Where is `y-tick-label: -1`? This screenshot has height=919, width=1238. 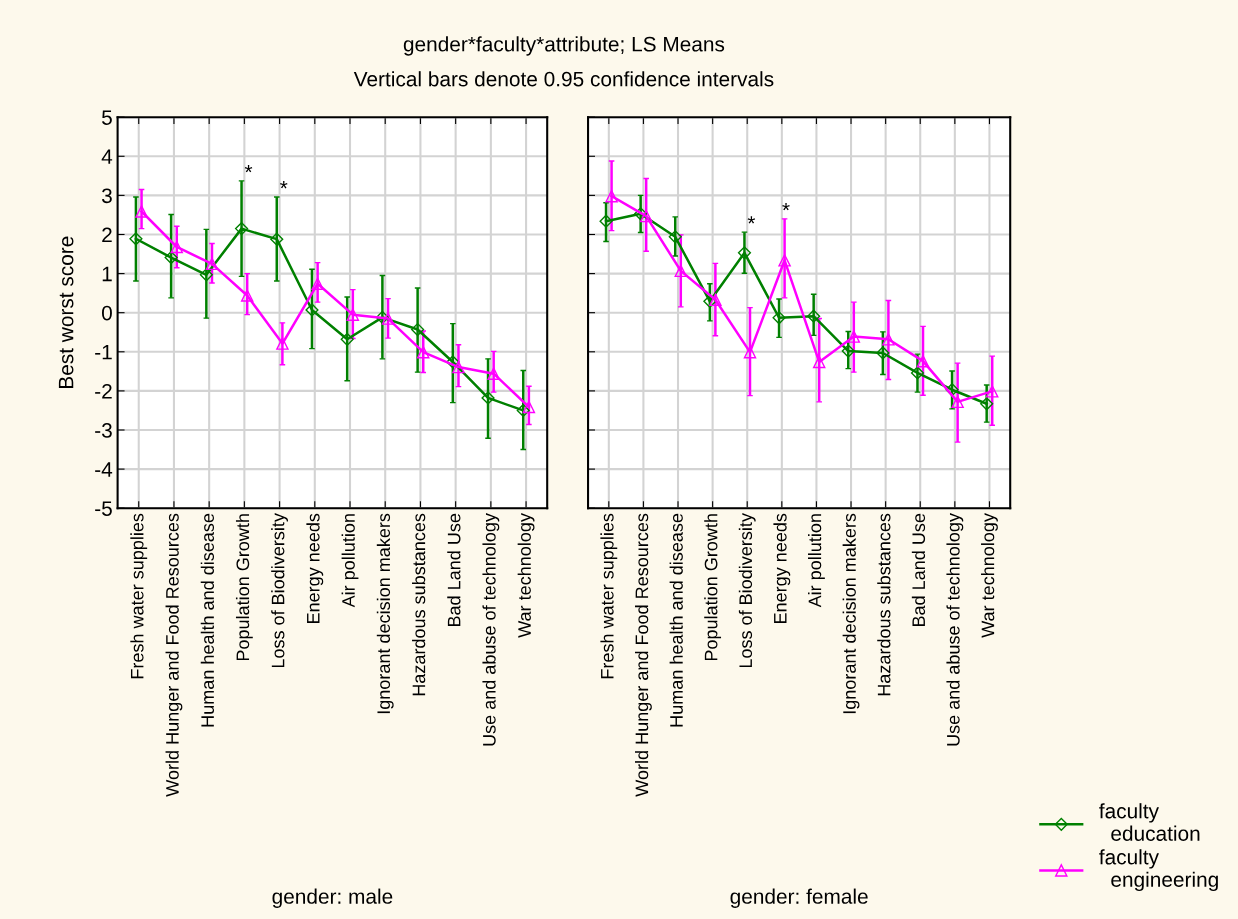
y-tick-label: -1 is located at coordinates (103, 352).